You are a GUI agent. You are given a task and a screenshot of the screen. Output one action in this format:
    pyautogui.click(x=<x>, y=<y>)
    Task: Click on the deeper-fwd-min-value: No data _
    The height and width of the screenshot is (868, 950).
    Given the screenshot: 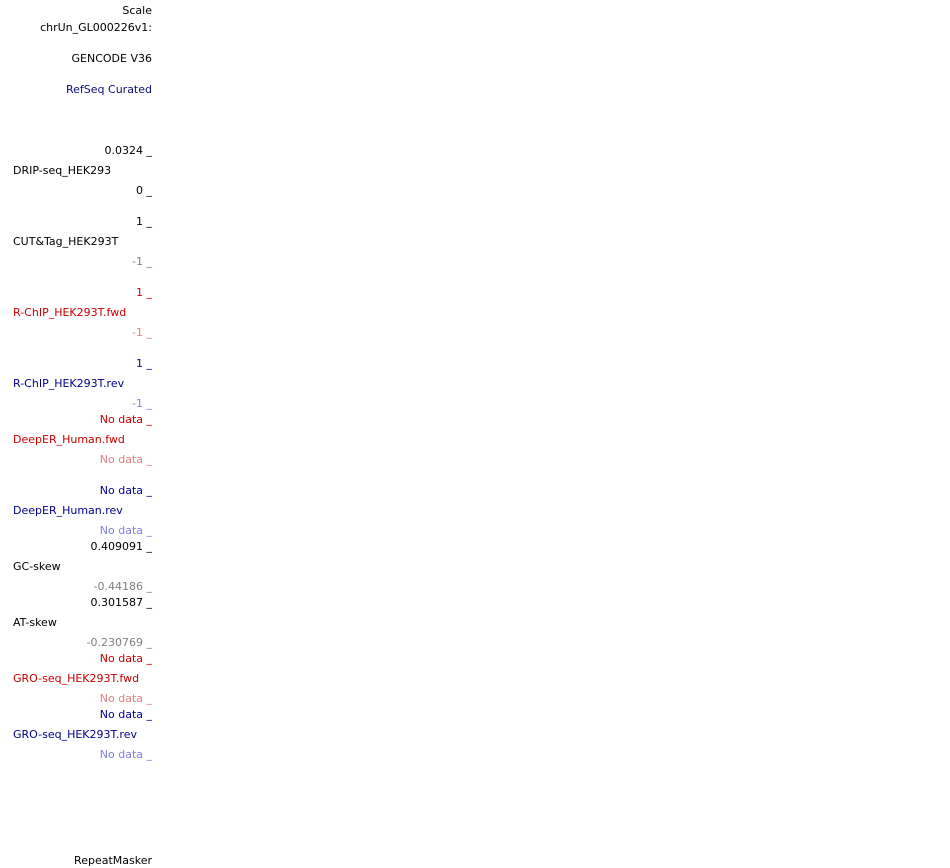 What is the action you would take?
    pyautogui.click(x=125, y=459)
    